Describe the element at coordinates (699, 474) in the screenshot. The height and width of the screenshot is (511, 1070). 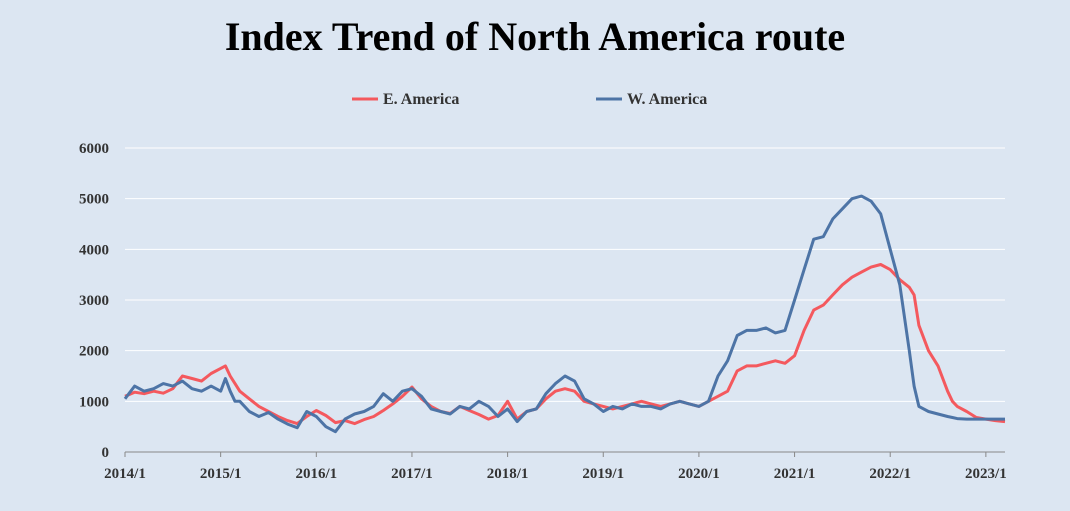
I see `x-tick-label: 2020/1` at that location.